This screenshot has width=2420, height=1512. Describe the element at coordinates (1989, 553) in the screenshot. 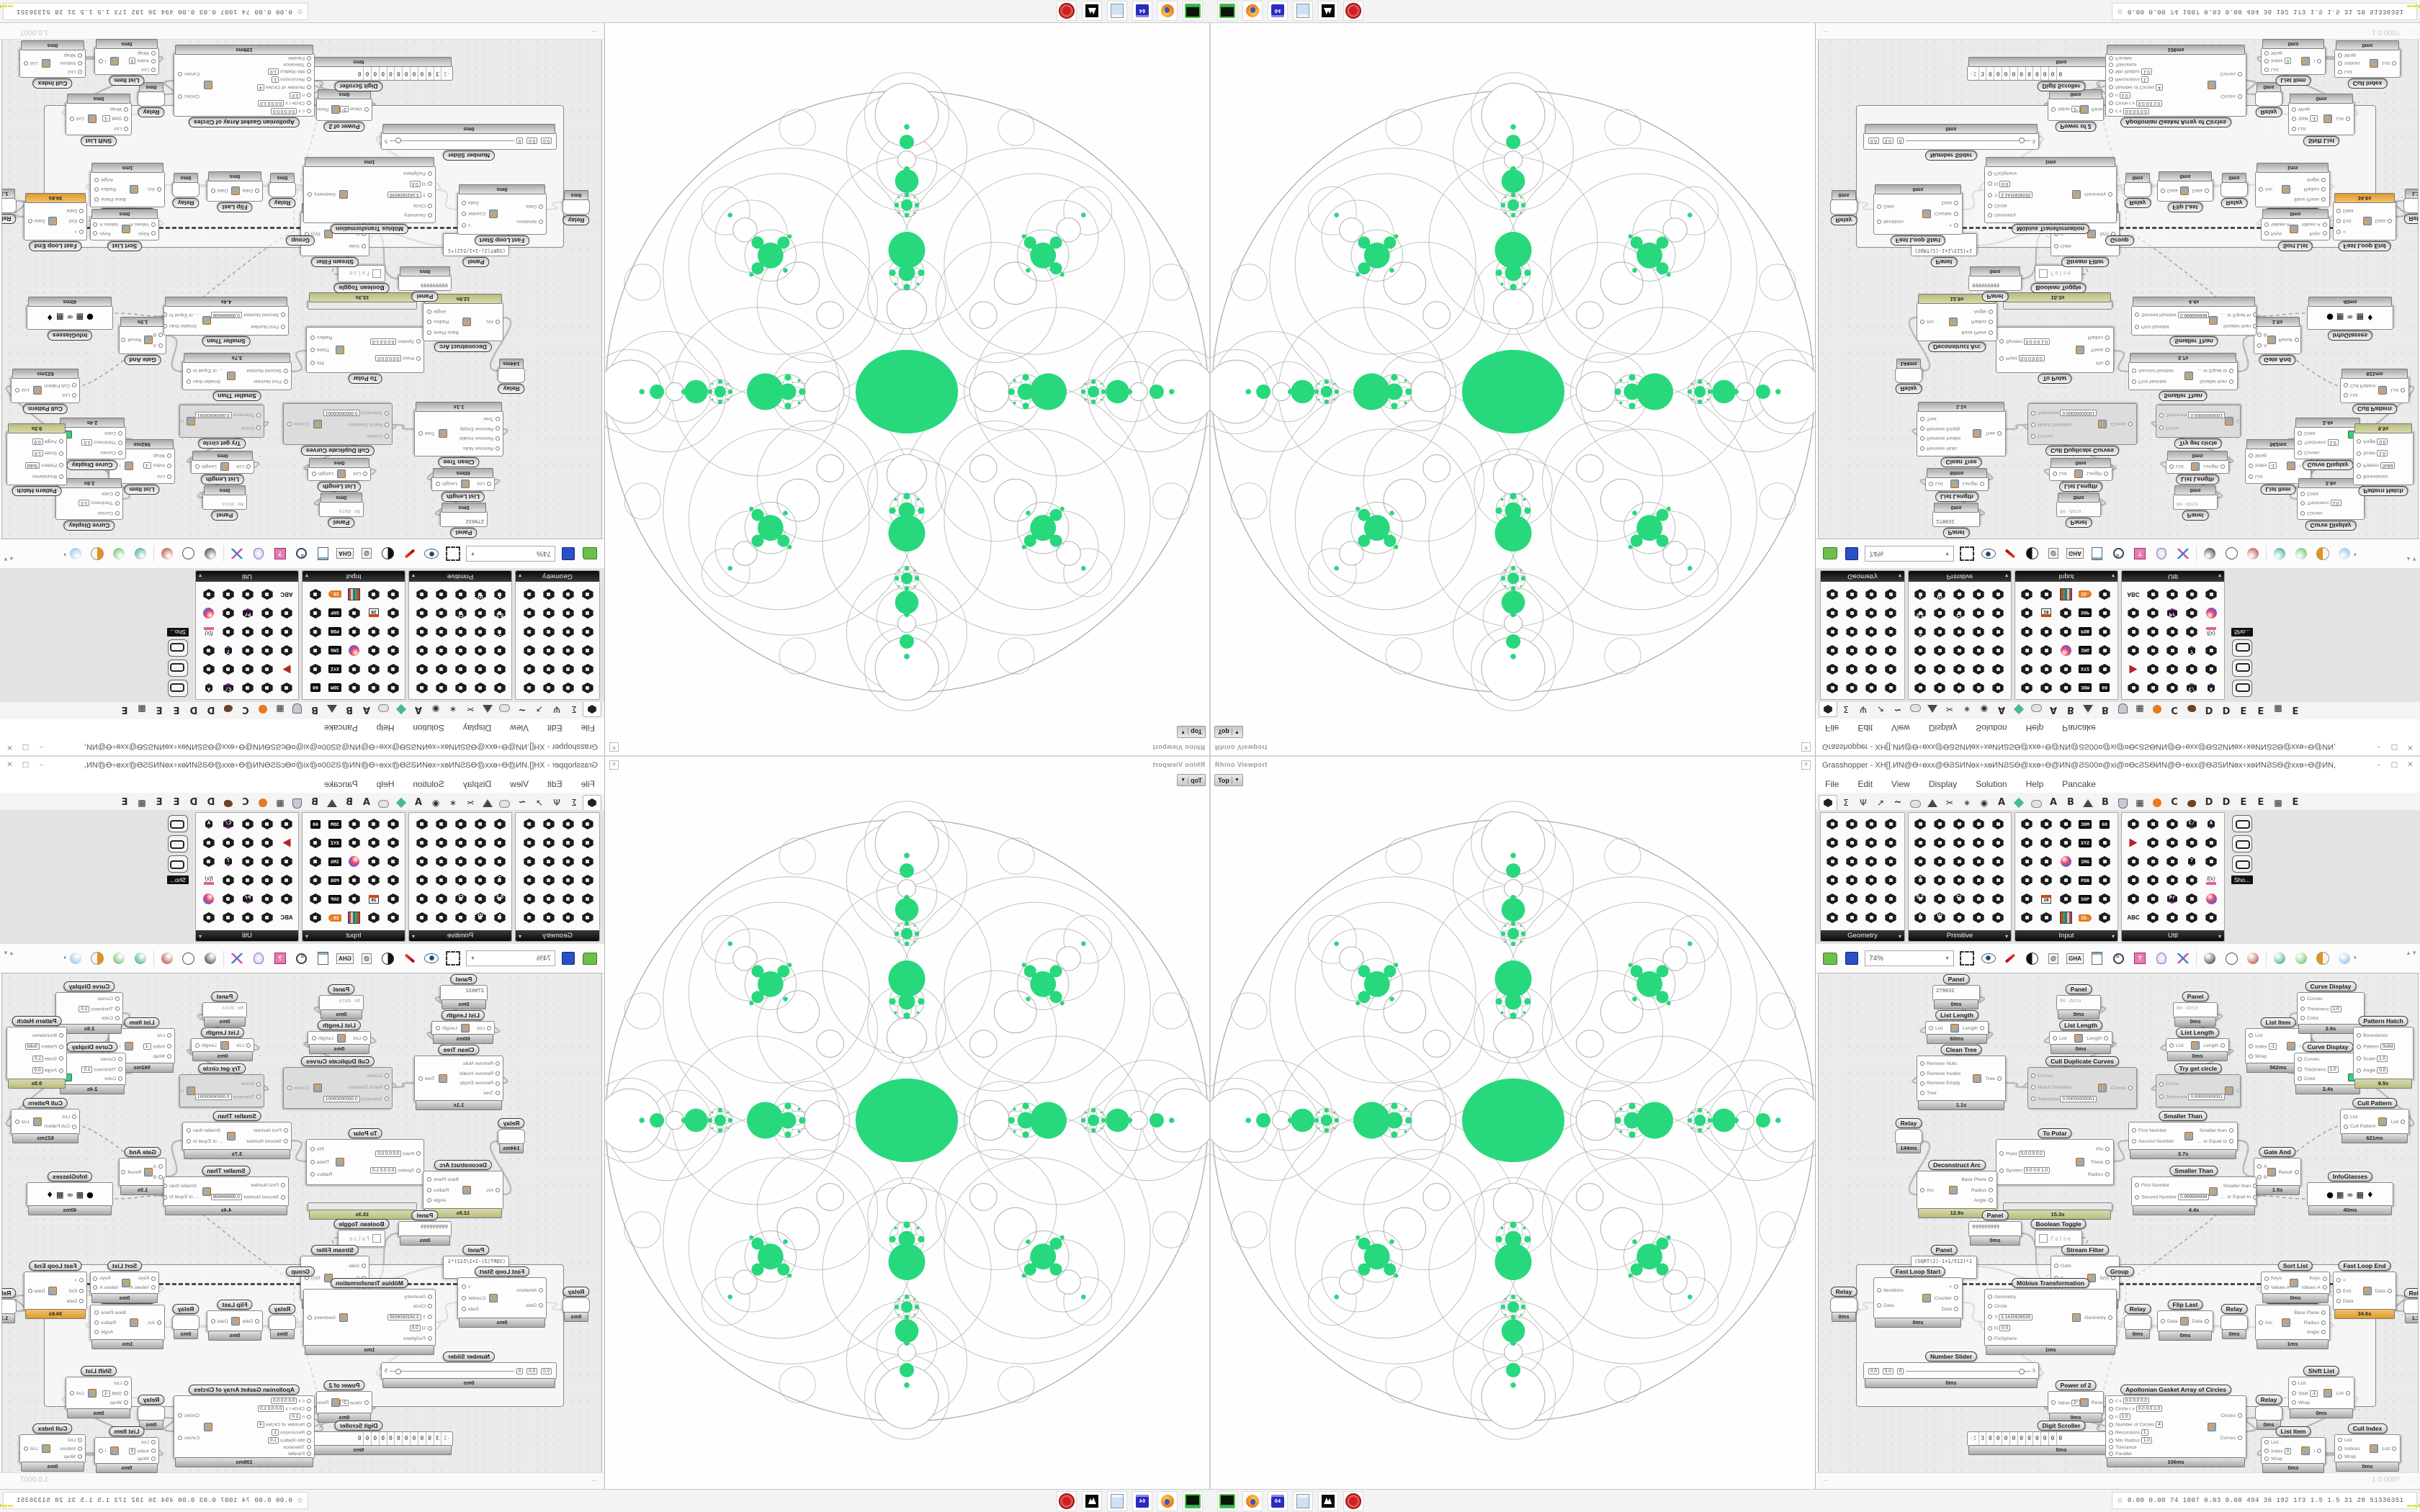

I see `preview-eye-icon` at that location.